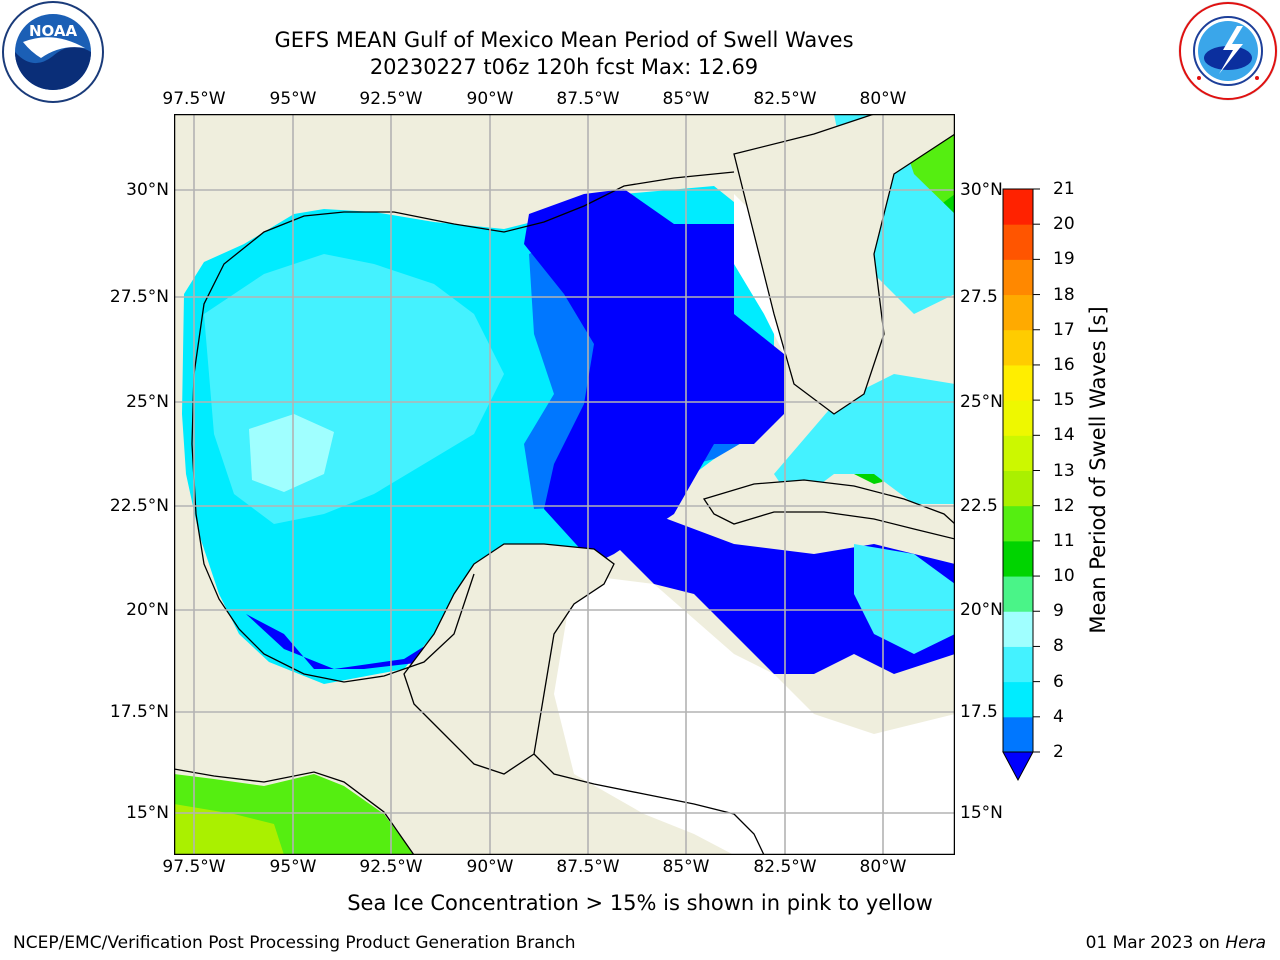 This screenshot has width=1280, height=960. Describe the element at coordinates (360, 636) in the screenshot. I see `bay-campeche-2s` at that location.